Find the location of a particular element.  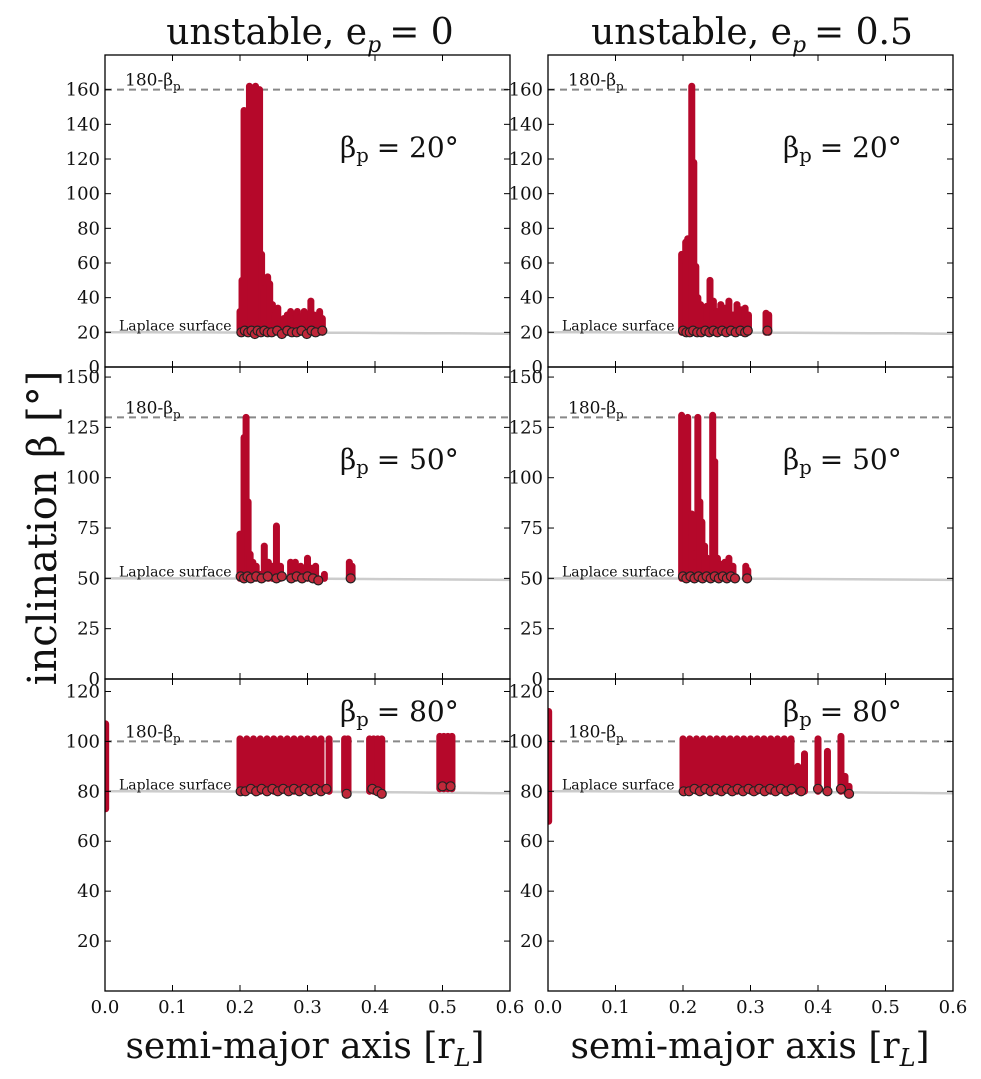

x-tick-label: 0.0 is located at coordinates (105, 1007).